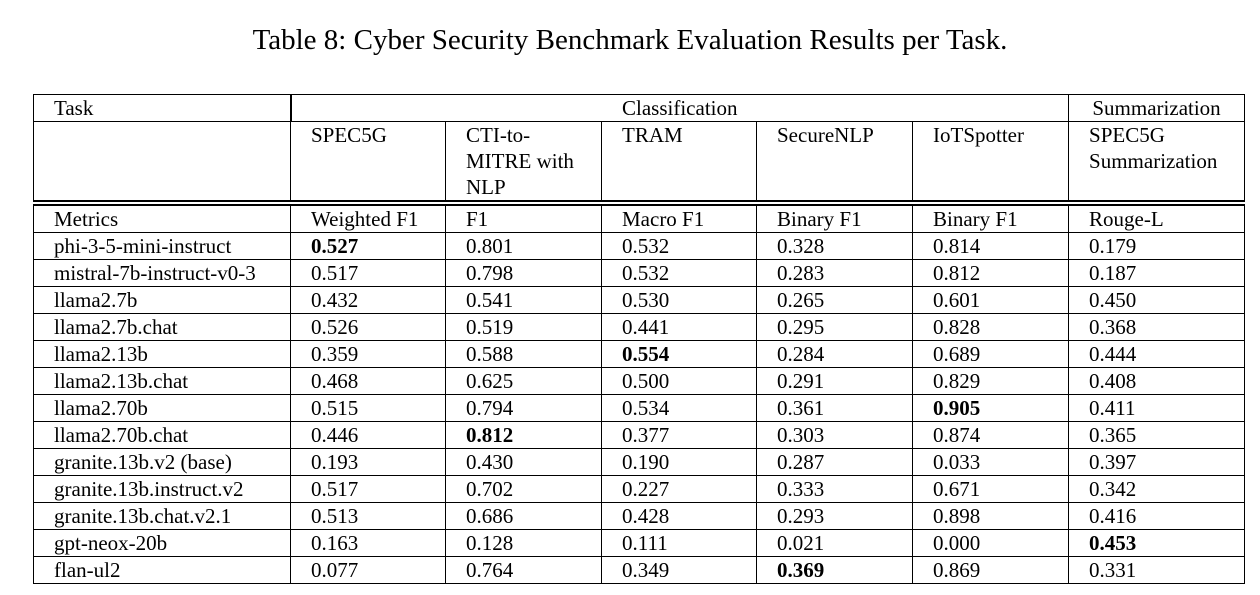 Image resolution: width=1260 pixels, height=595 pixels. I want to click on score-cell: 0.588, so click(523, 354).